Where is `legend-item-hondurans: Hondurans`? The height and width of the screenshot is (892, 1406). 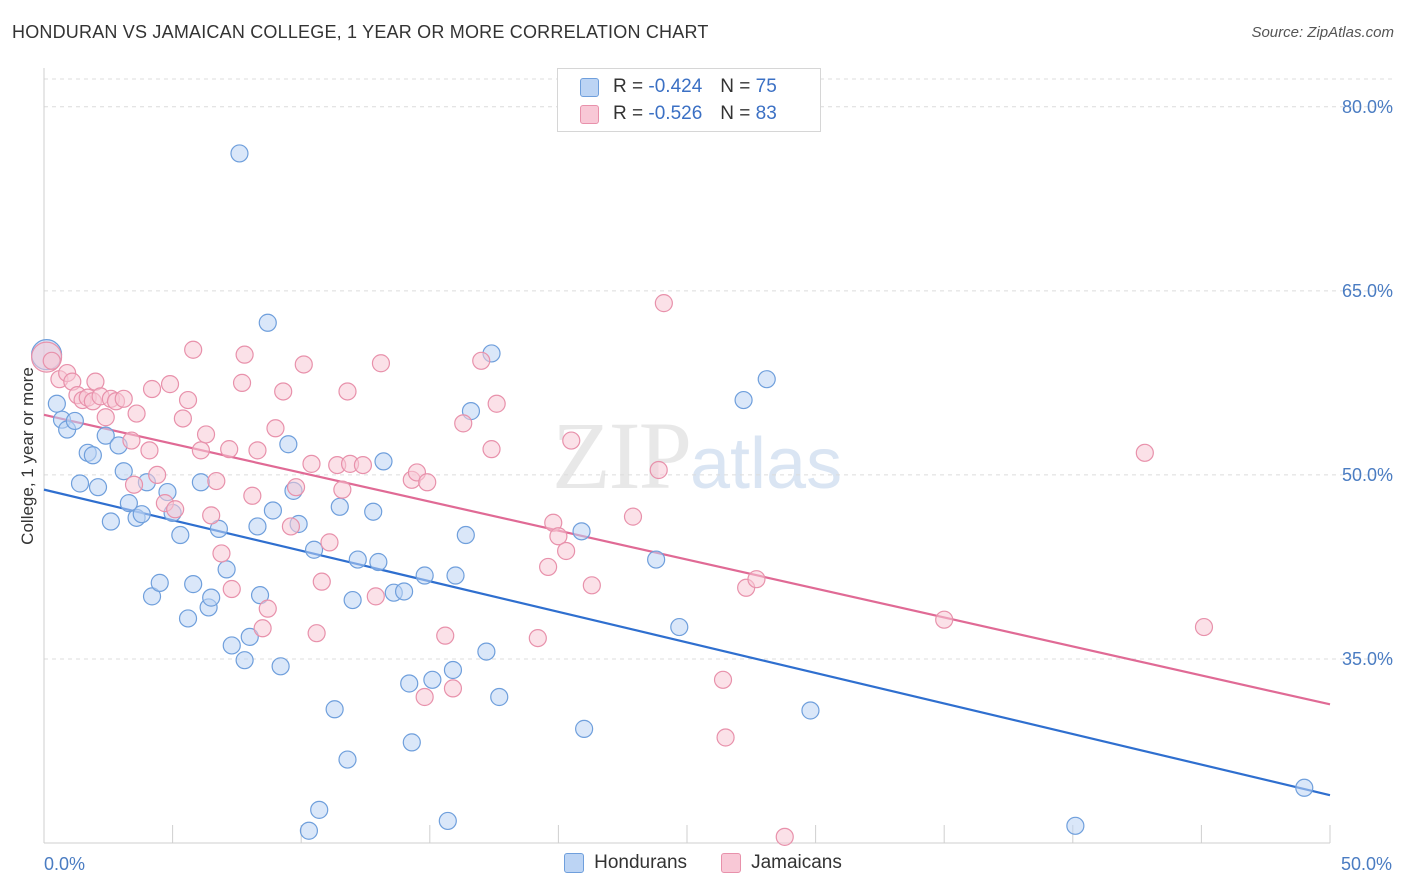
legend-item-hondurans: Hondurans is located at coordinates (625, 863).